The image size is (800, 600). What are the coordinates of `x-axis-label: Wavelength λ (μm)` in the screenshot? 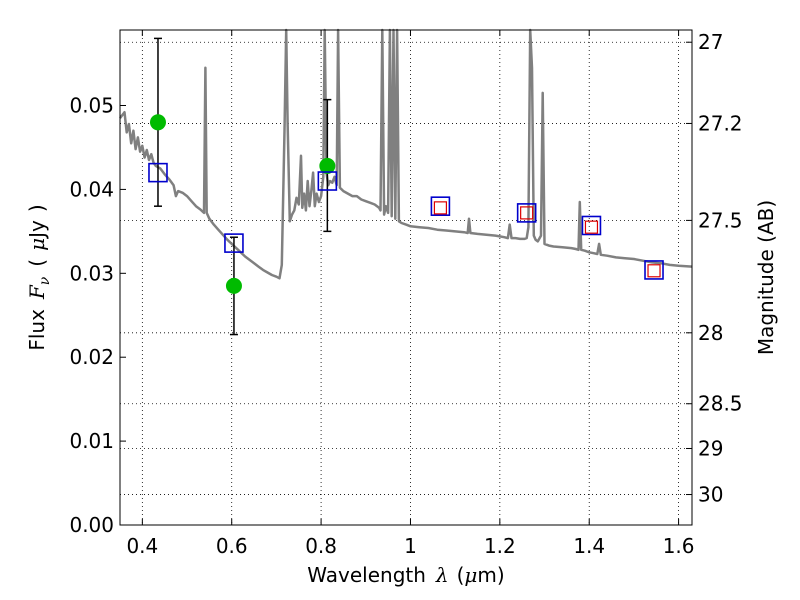 It's located at (405, 575).